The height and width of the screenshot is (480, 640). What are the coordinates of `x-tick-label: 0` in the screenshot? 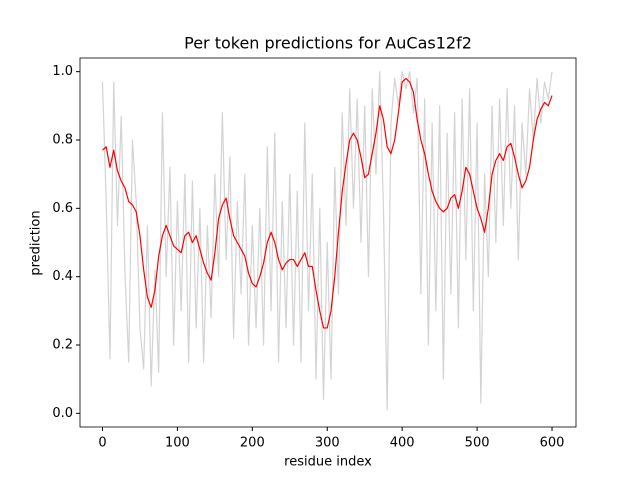 It's located at (102, 443).